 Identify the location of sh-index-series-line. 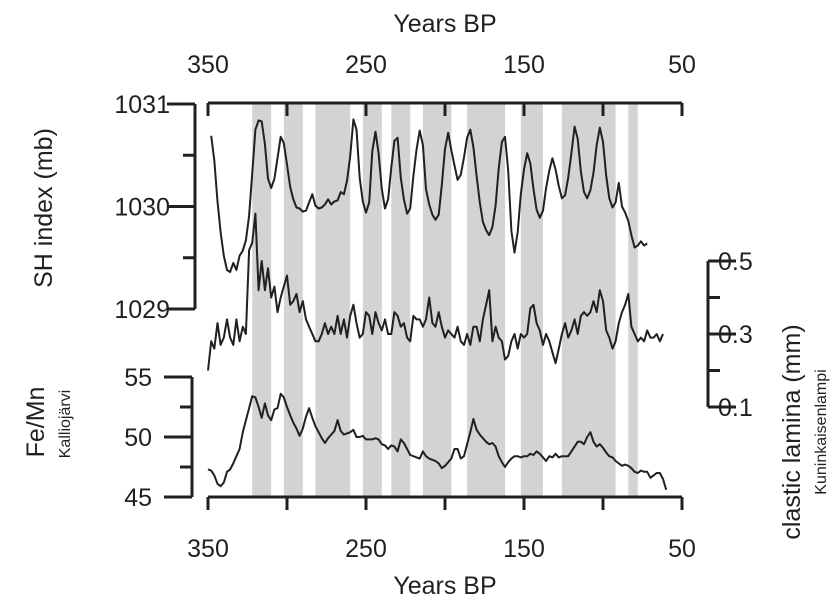
(429, 196).